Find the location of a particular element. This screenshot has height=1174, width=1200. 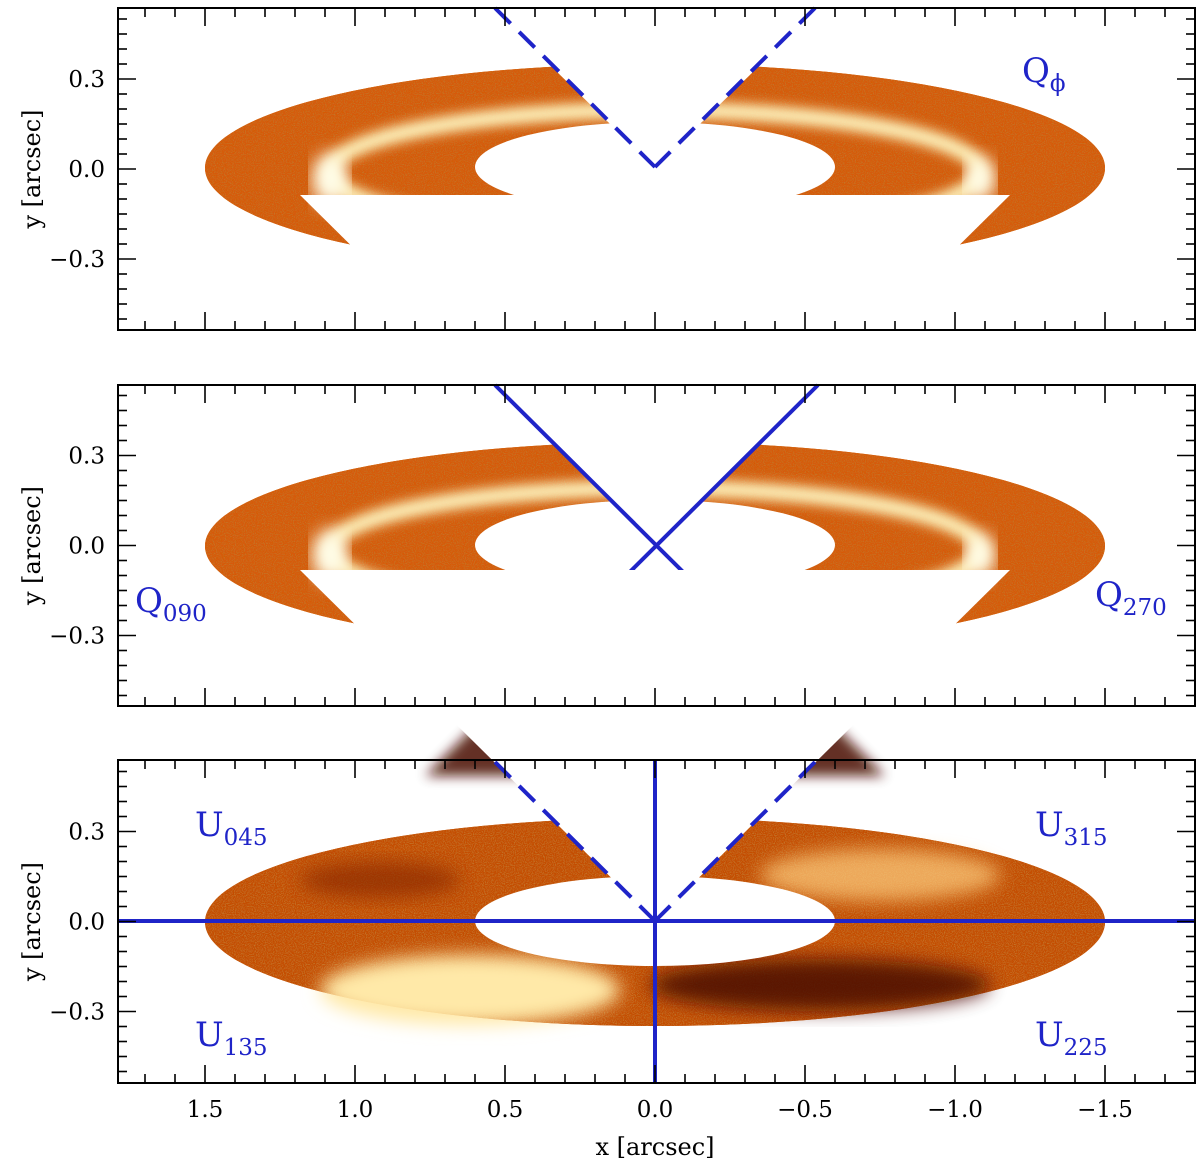

x-tick-label: −1.5 is located at coordinates (1105, 1110).